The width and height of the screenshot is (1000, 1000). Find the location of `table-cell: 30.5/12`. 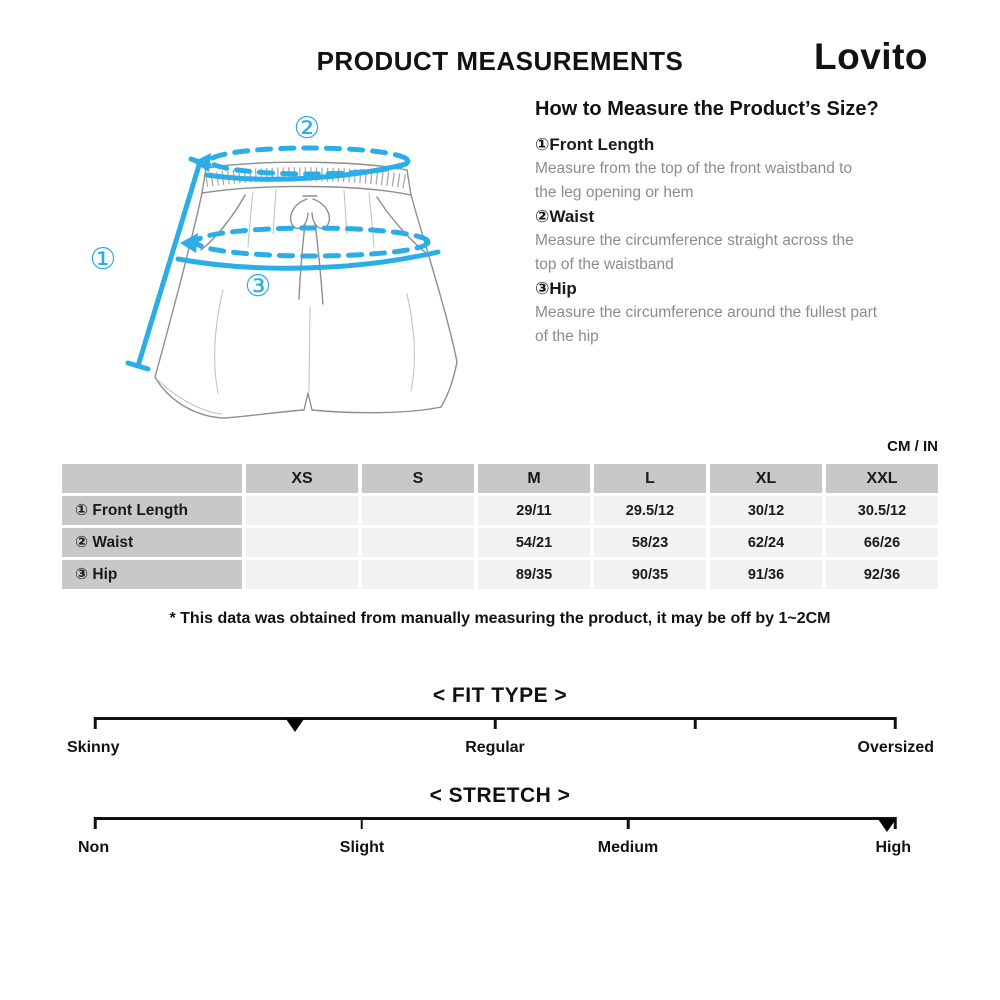

table-cell: 30.5/12 is located at coordinates (882, 510).